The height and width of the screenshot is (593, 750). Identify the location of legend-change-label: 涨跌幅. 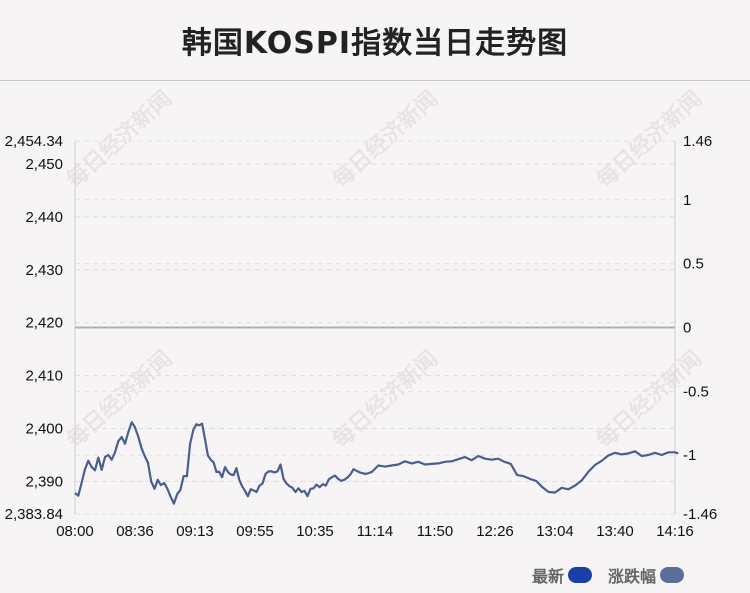
(632, 576).